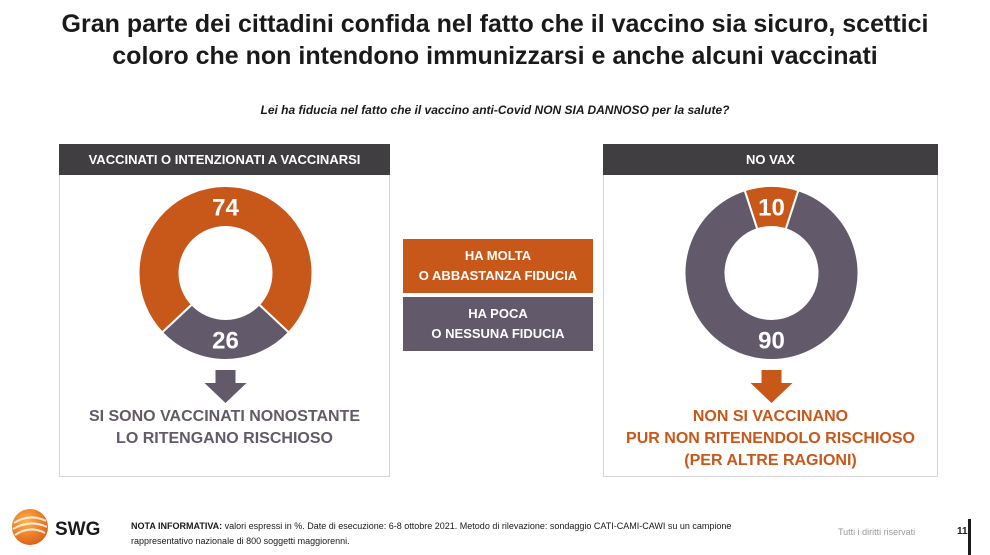  I want to click on caption-line: SI SONO VACCINATI NONOSTANTE, so click(224, 416).